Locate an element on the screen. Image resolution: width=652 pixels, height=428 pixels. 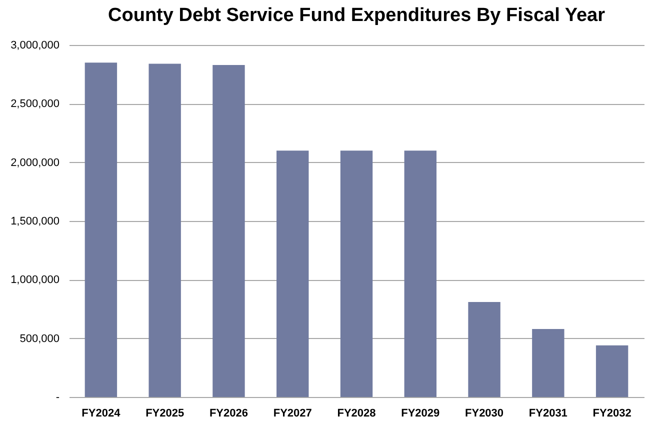
y-tick-label: 2,000,000 is located at coordinates (35, 162).